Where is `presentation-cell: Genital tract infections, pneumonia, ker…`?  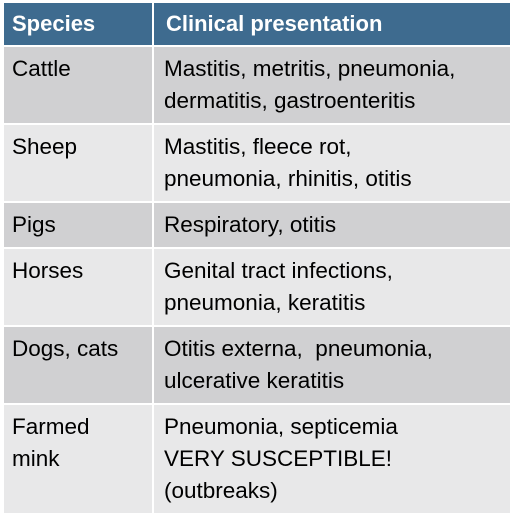
presentation-cell: Genital tract infections, pneumonia, ker… is located at coordinates (331, 286).